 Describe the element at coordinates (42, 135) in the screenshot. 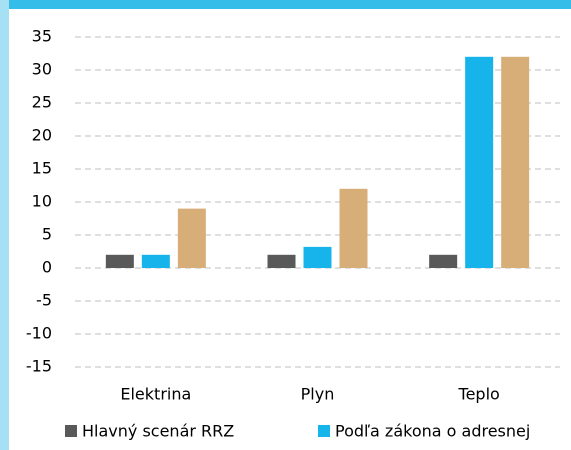

I see `y-tick-label: 20` at that location.